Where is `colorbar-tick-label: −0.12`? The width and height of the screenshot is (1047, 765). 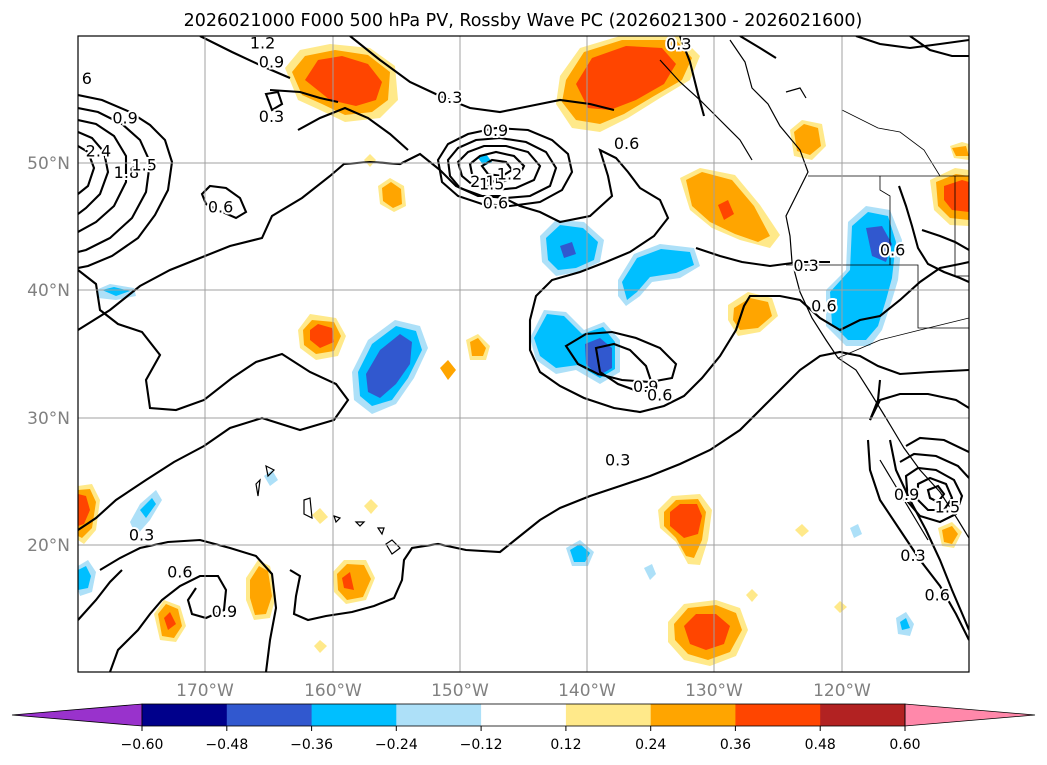 colorbar-tick-label: −0.12 is located at coordinates (481, 745).